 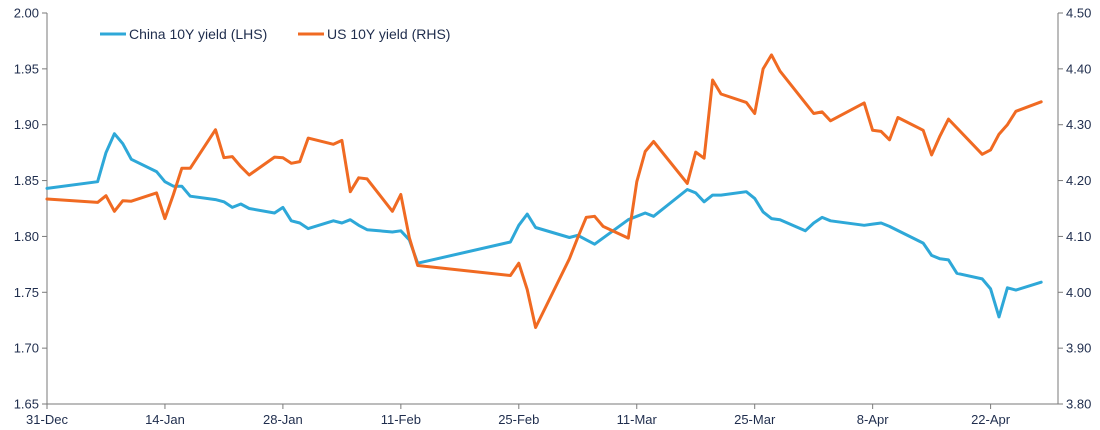 What do you see at coordinates (1078, 68) in the screenshot?
I see `right-y-tick-label: 4.40` at bounding box center [1078, 68].